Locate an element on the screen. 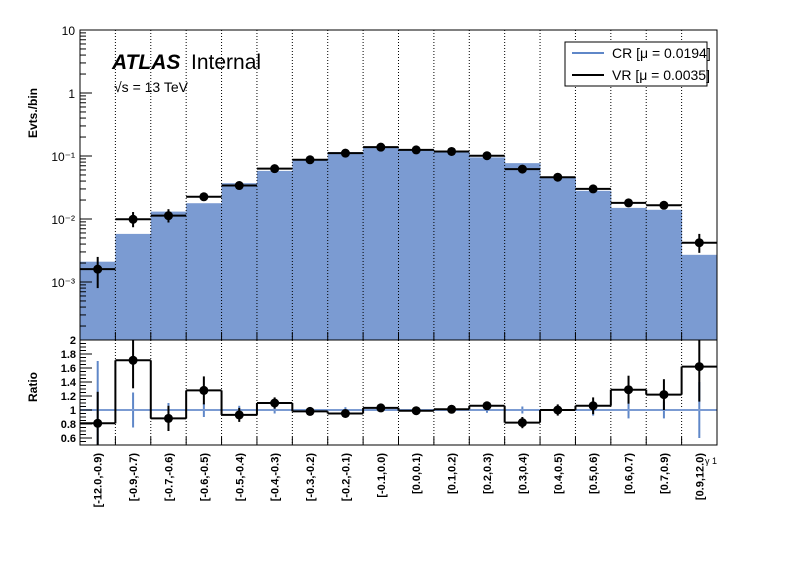 This screenshot has height=572, width=796. legend: CR [μ = 0.0194] VR [μ = 0.0035] is located at coordinates (637, 64).